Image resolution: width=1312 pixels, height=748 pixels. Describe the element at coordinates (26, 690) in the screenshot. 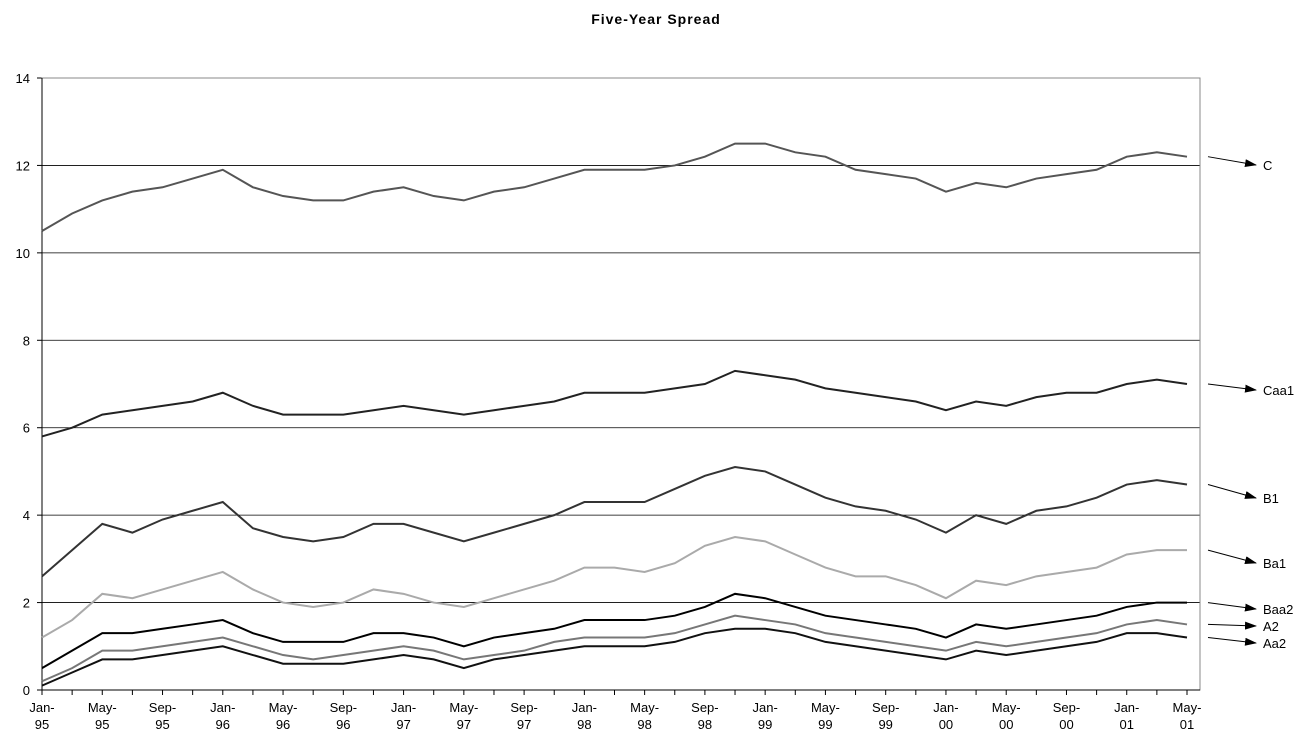

I see `y-tick-label: 0` at that location.